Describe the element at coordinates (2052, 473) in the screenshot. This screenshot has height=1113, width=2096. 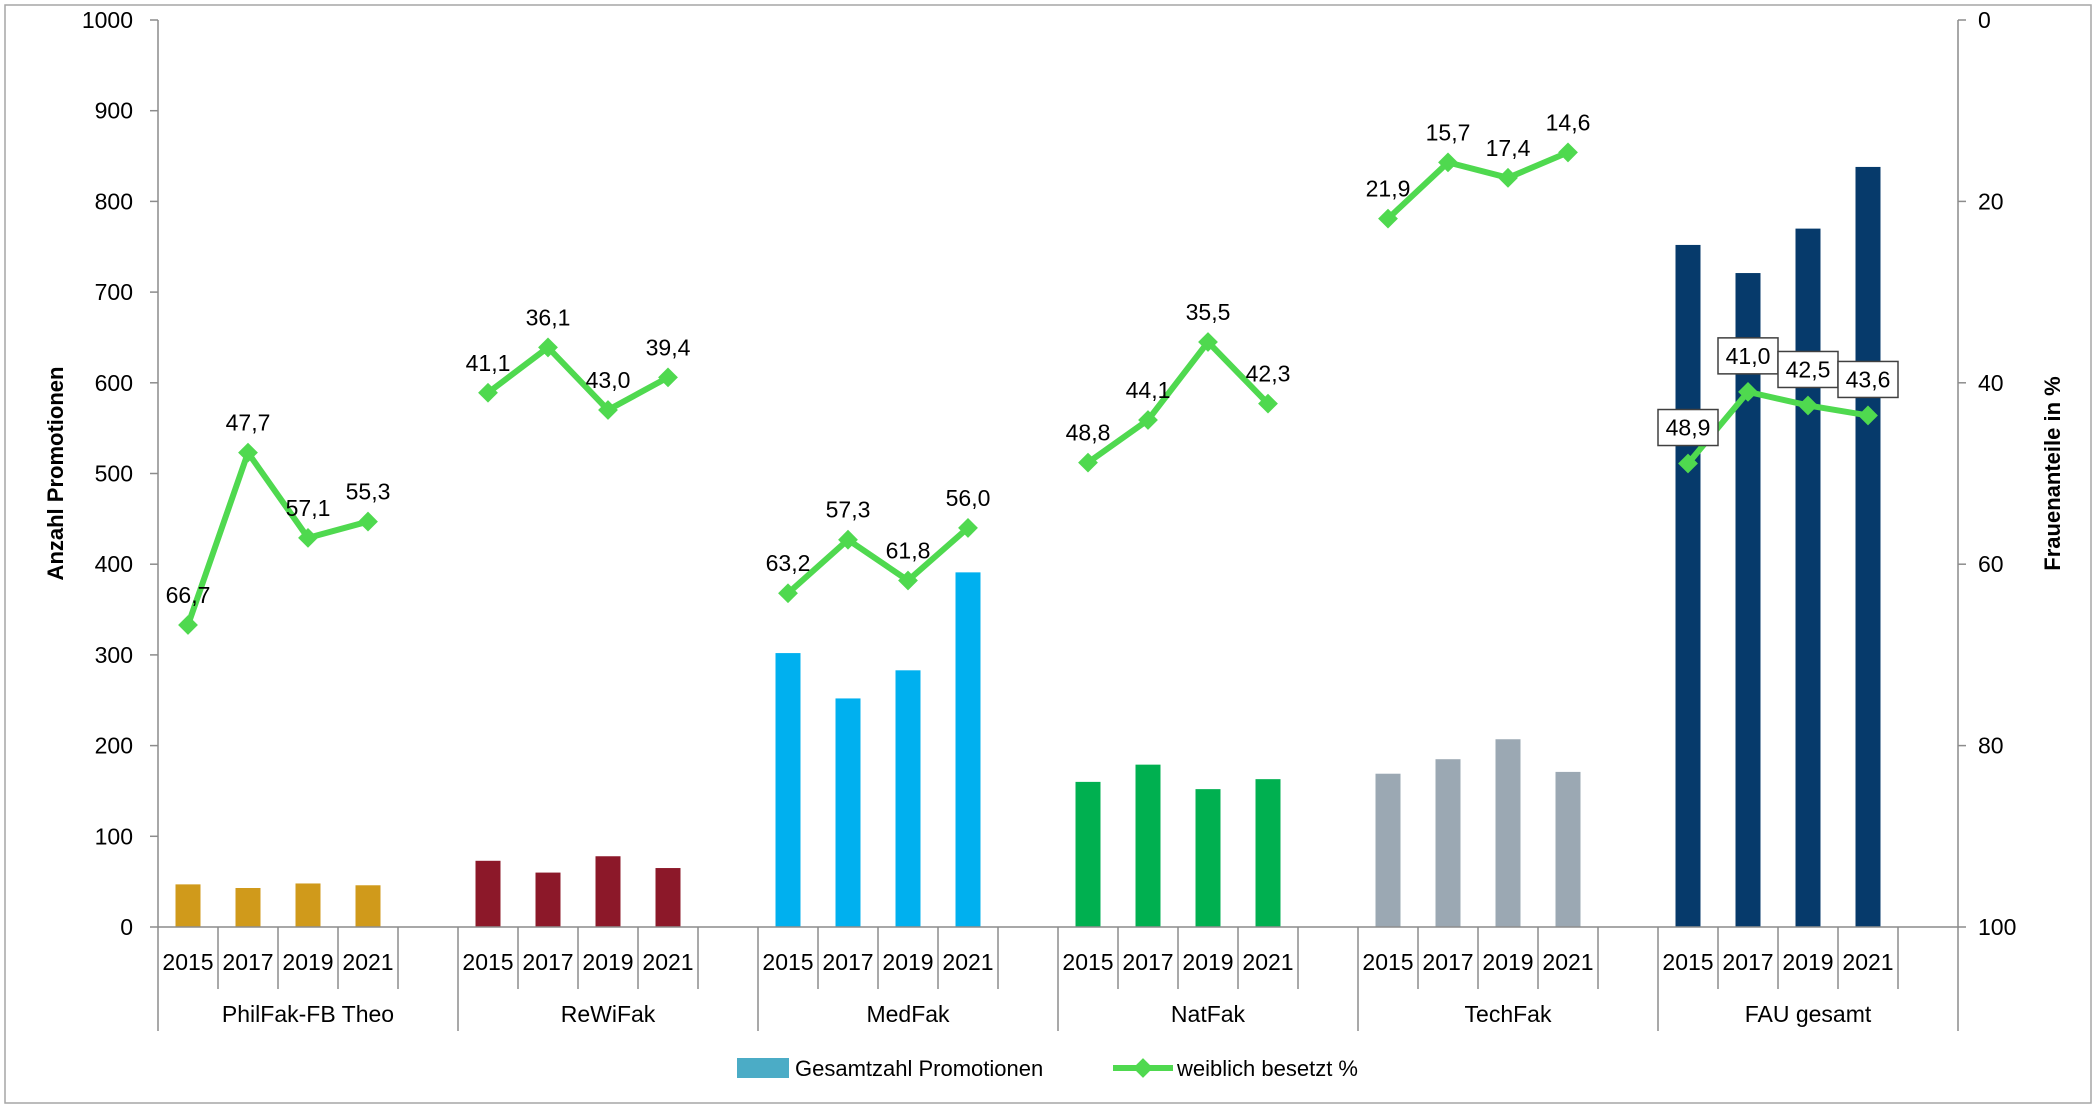
I see `y2-axis-title: Frauenanteile in %` at that location.